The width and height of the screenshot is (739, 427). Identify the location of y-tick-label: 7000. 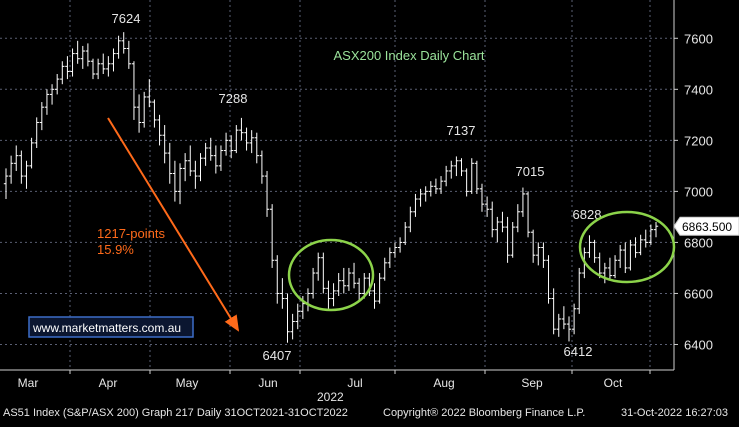
(698, 191).